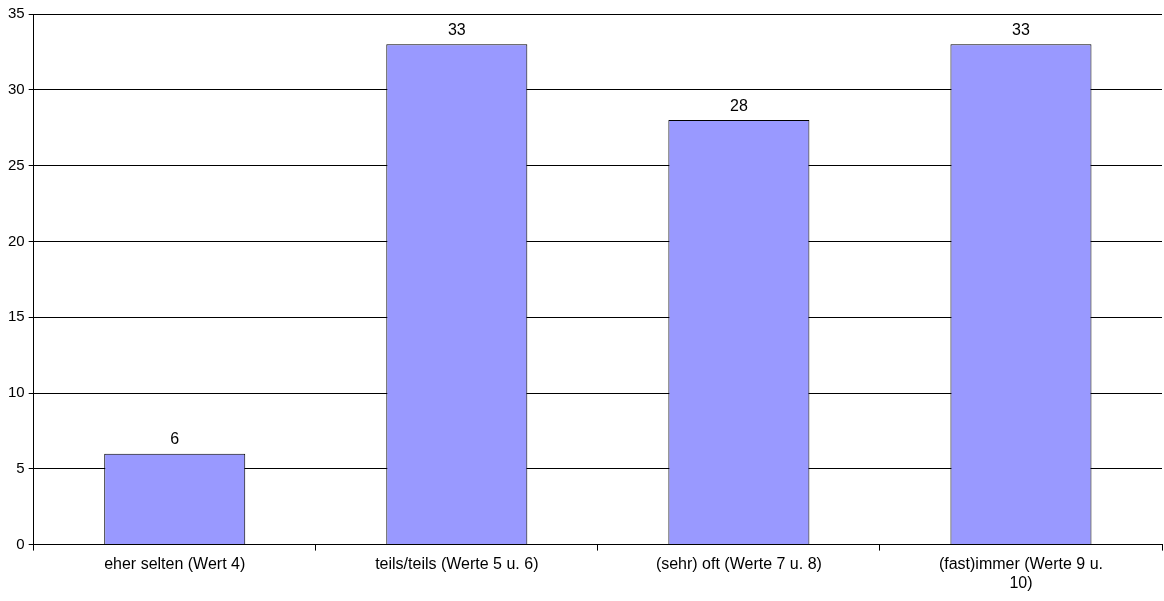  Describe the element at coordinates (457, 563) in the screenshot. I see `x-tick-label: teils/teils (Werte 5 u. 6)` at that location.